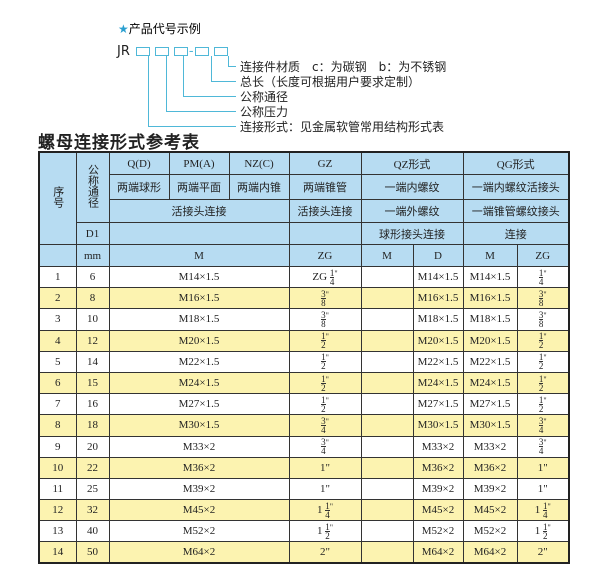 This screenshot has height=567, width=600. What do you see at coordinates (490, 255) in the screenshot?
I see `header-qg-m: M` at bounding box center [490, 255].